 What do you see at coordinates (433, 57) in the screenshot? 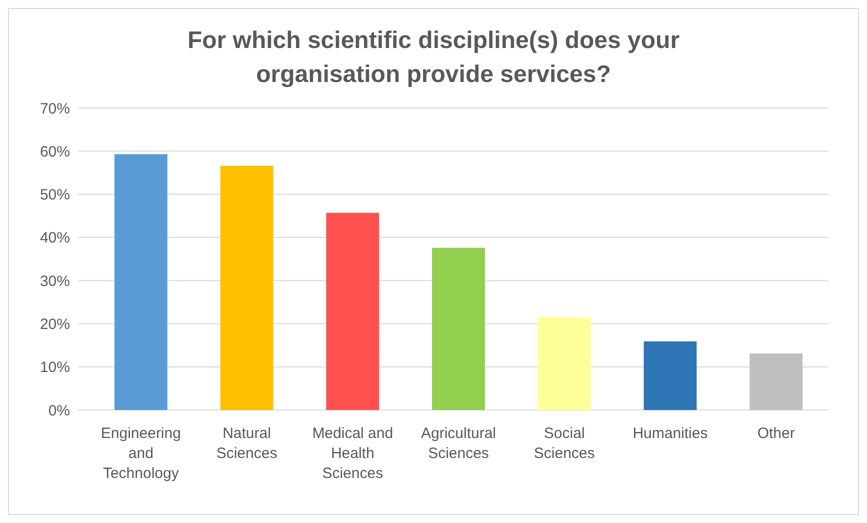
I see `chart-title: For which scientific discipline(s) does your organisation provide services?` at bounding box center [433, 57].